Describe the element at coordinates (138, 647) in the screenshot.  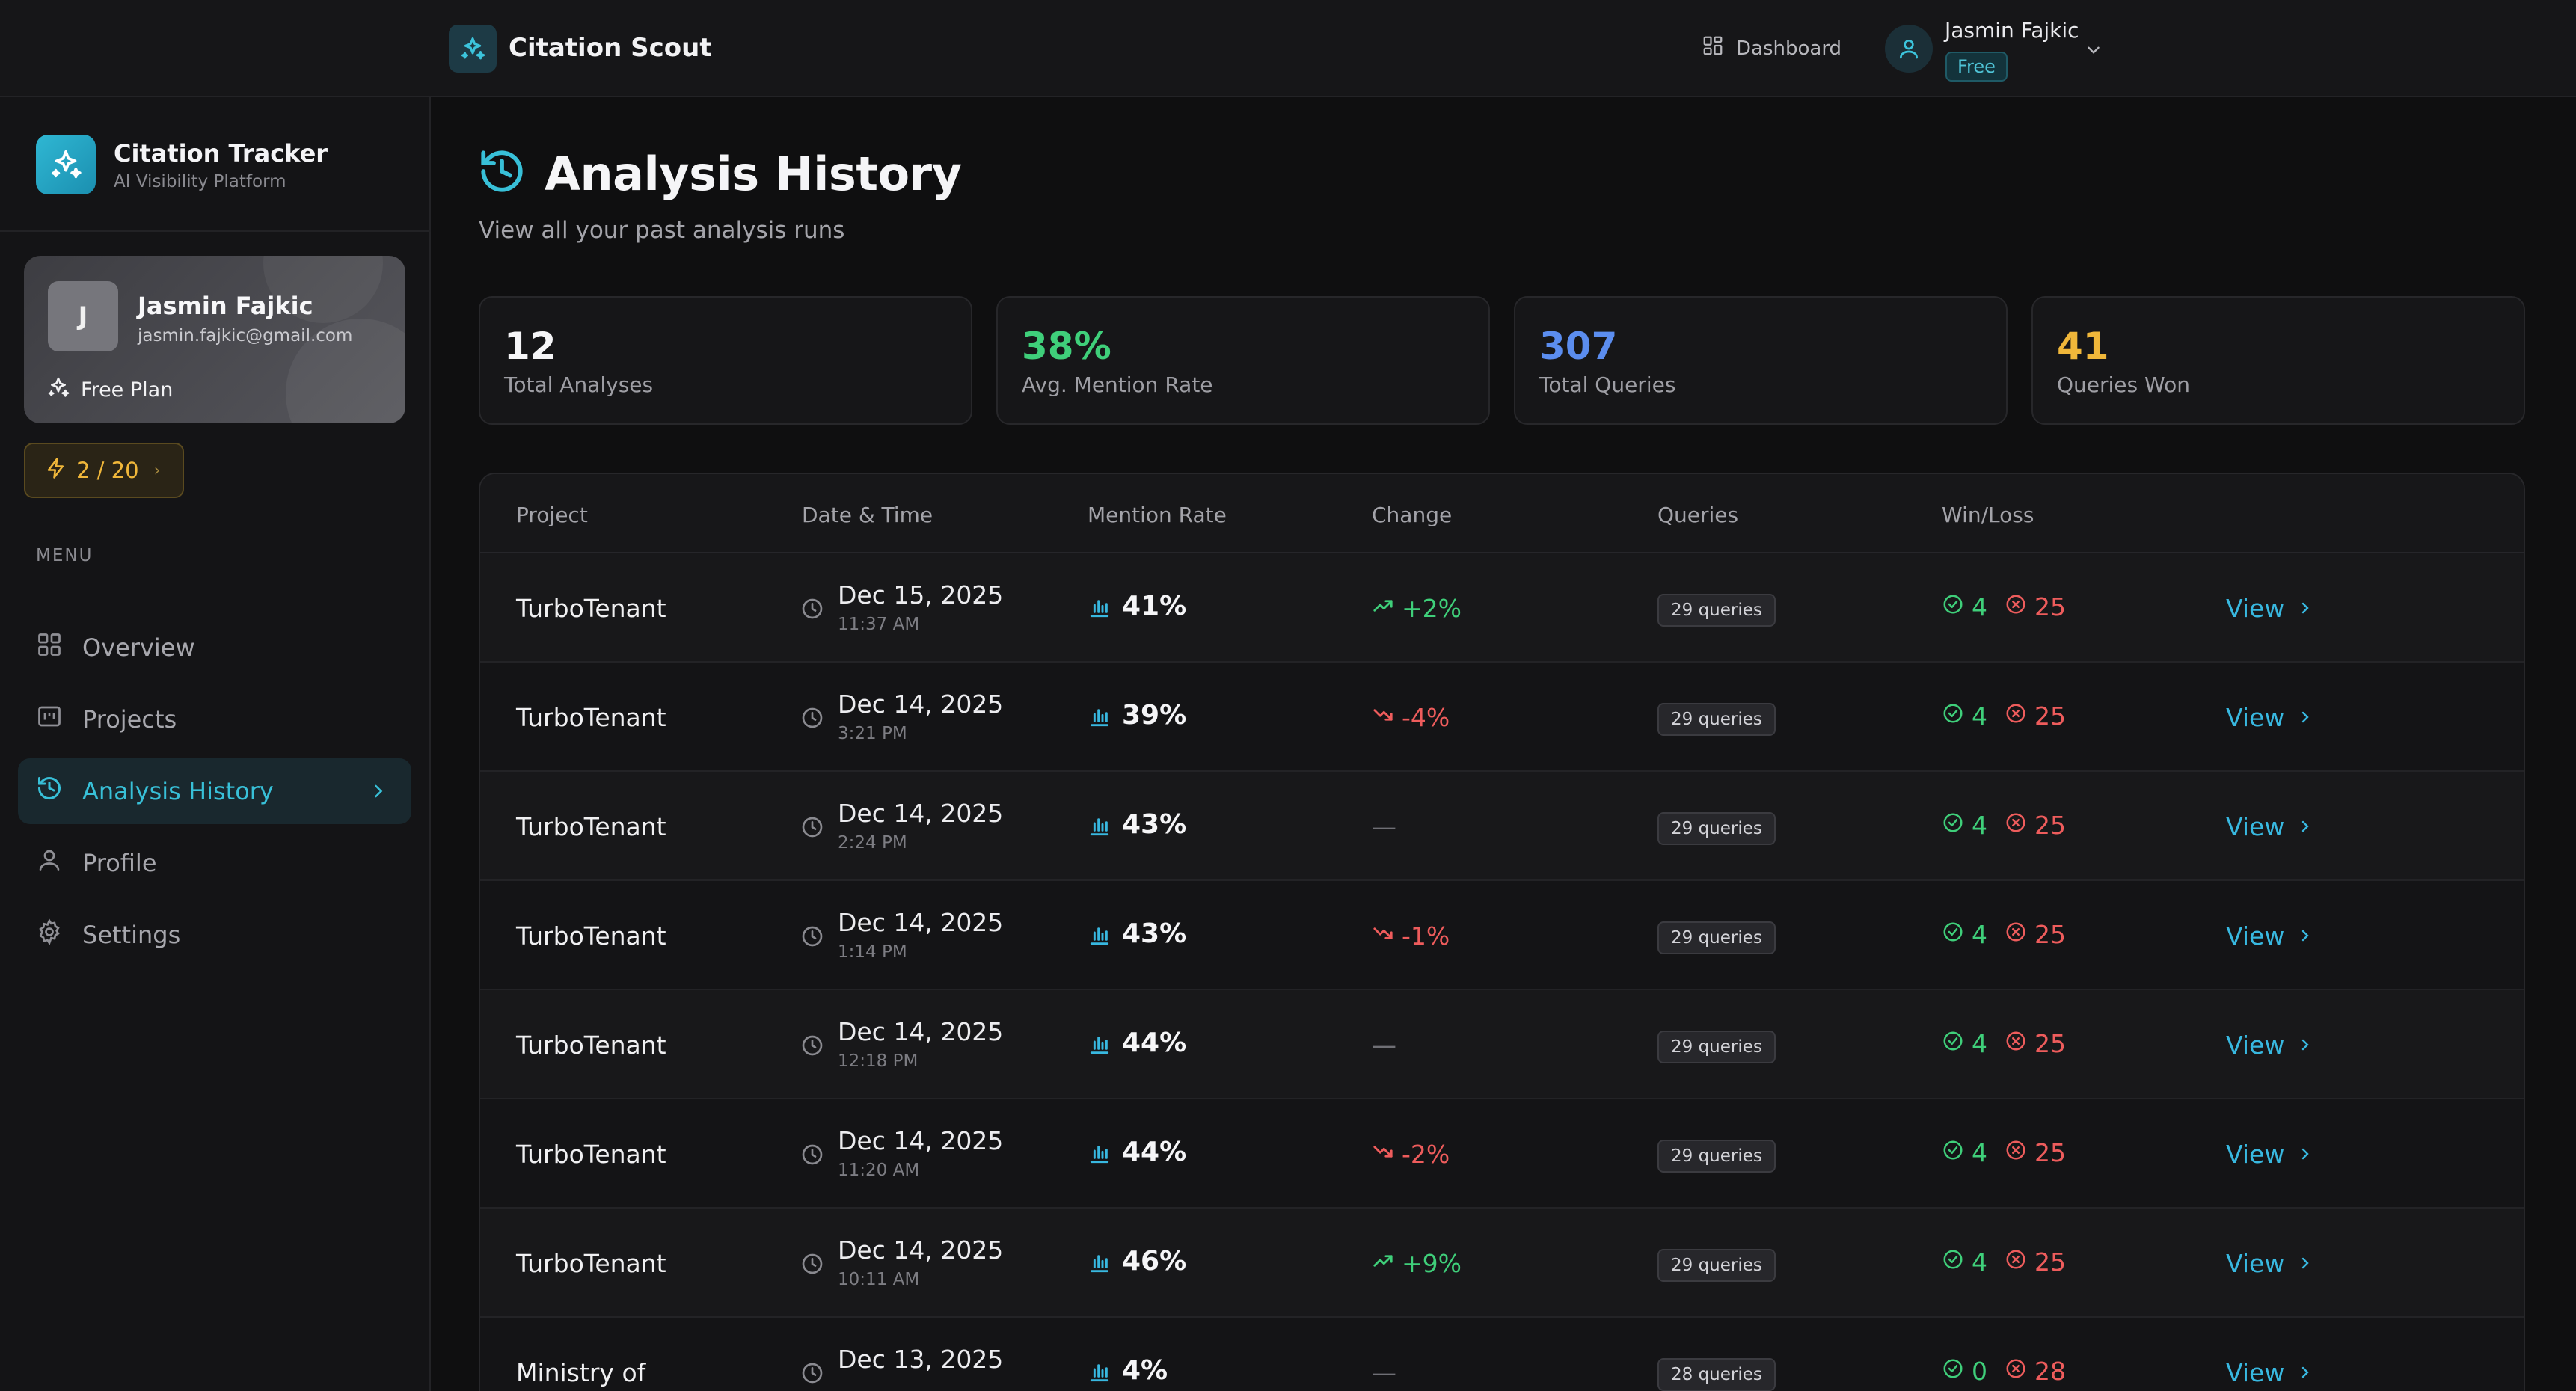
I see `sidebar-item-label: Overview` at that location.